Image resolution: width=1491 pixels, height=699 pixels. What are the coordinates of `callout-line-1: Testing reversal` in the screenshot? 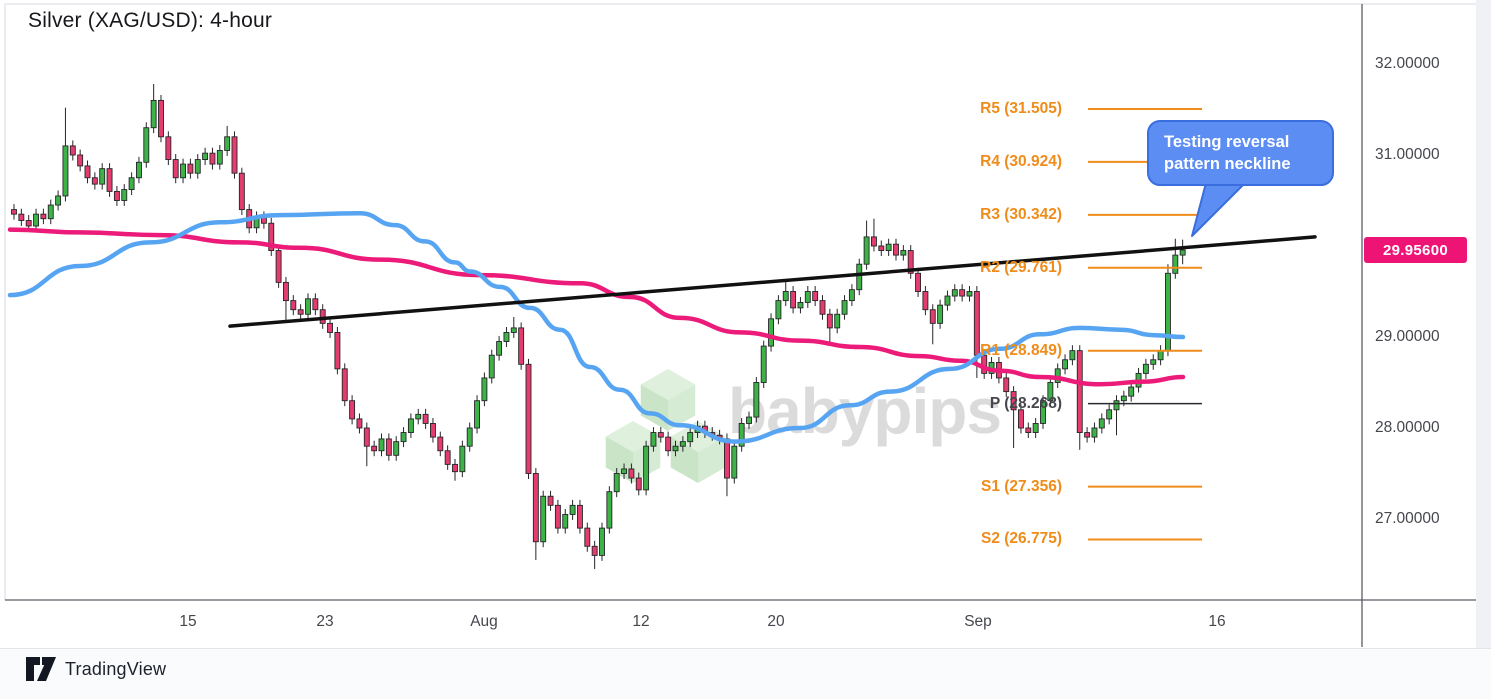 It's located at (1227, 142).